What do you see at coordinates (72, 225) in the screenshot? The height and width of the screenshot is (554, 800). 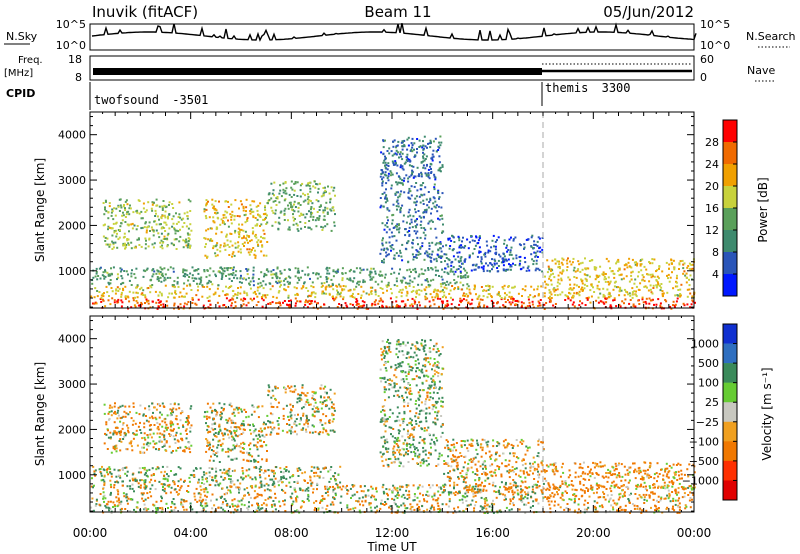 I see `power-y-tick-label: 2000` at bounding box center [72, 225].